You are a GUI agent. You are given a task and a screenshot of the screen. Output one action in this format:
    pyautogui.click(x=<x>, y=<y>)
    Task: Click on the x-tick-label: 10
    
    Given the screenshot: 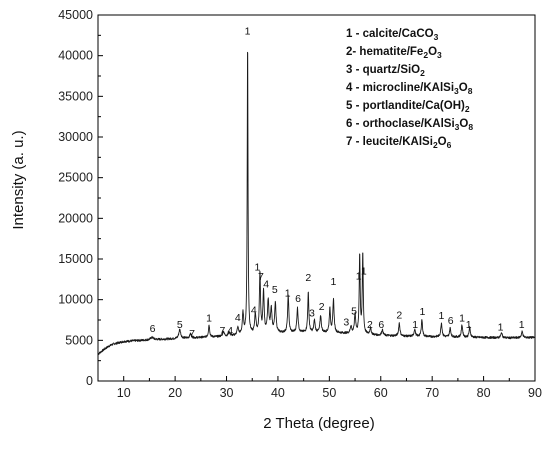 What is the action you would take?
    pyautogui.click(x=124, y=393)
    